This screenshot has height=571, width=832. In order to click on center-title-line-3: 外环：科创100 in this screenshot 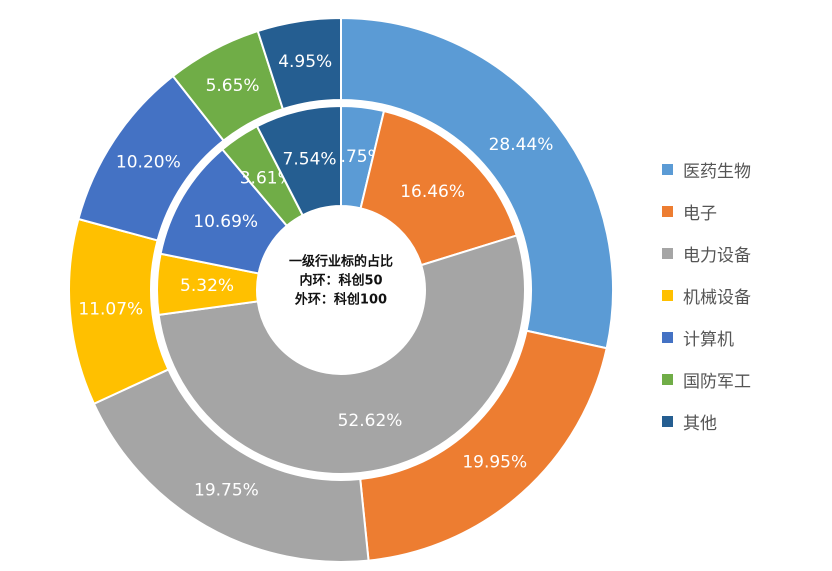, I will do `click(340, 300)`.